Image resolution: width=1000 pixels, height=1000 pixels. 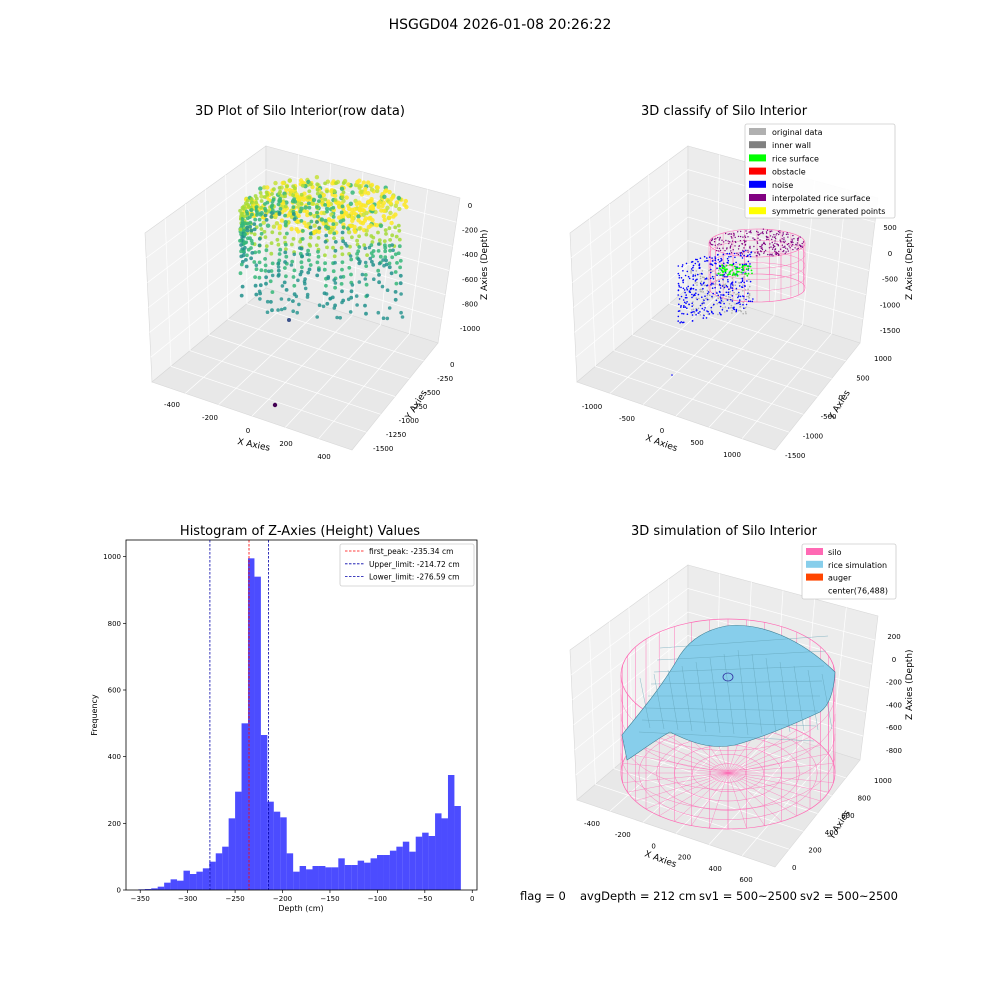 What do you see at coordinates (797, 132) in the screenshot?
I see `panel2-legend-label: original data` at bounding box center [797, 132].